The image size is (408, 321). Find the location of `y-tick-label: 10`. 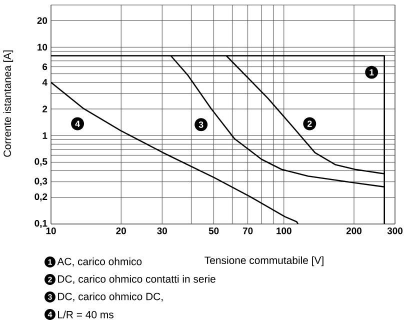

y-tick-label: 10 is located at coordinates (43, 47).